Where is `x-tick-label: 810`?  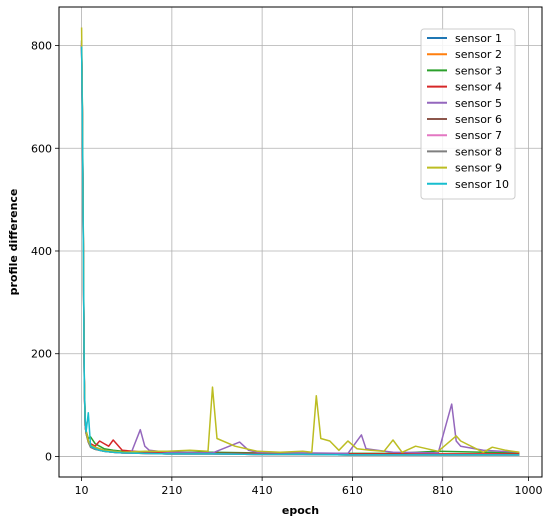
x-tick-label: 810 is located at coordinates (442, 490).